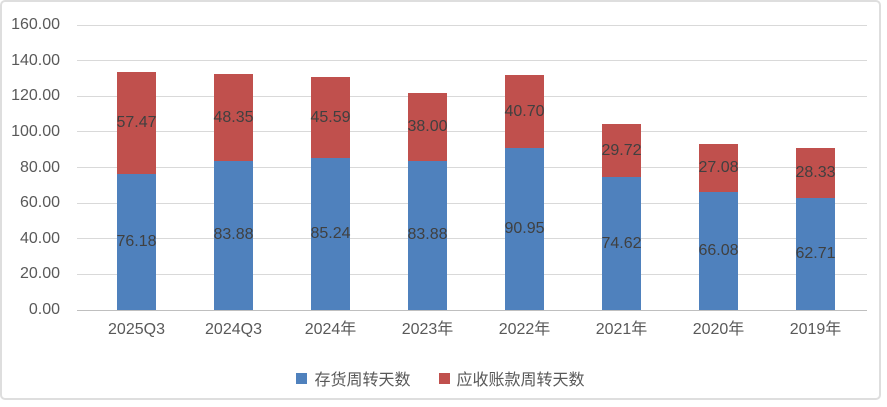 The height and width of the screenshot is (407, 887). I want to click on legend-item-inventory-days: 存货周转天数, so click(353, 378).